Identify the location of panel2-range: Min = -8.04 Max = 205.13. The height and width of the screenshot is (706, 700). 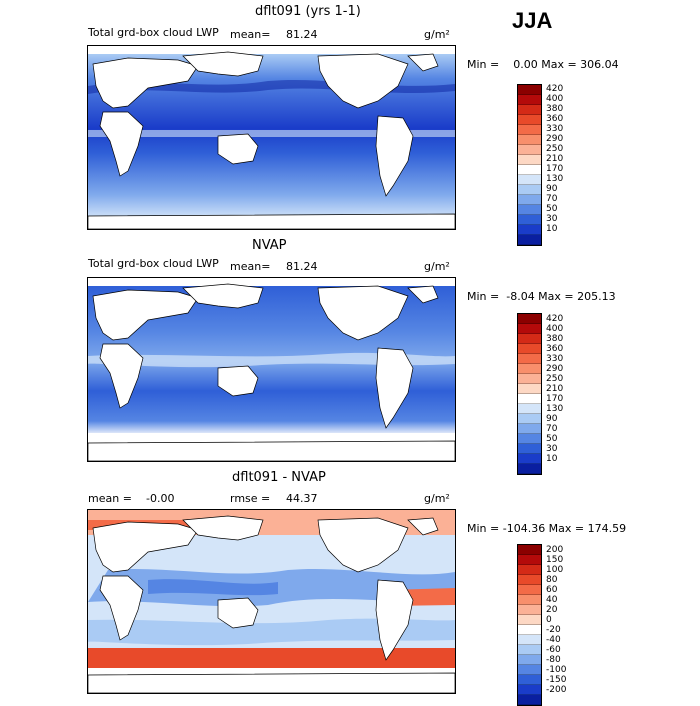
(541, 296).